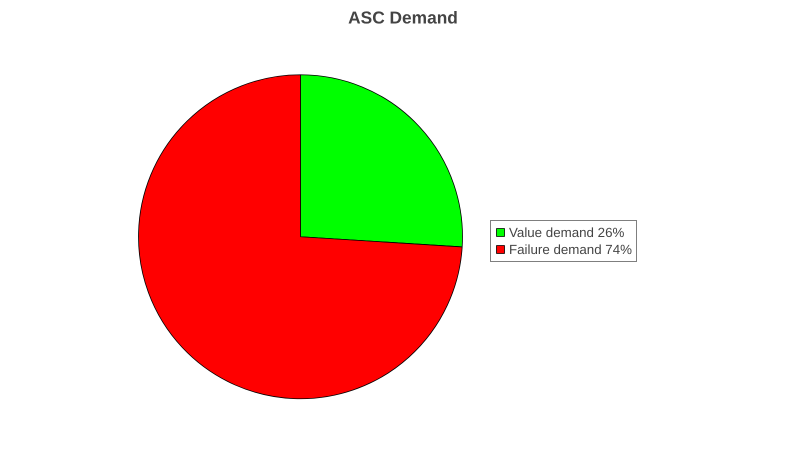 The height and width of the screenshot is (475, 810). Describe the element at coordinates (570, 249) in the screenshot. I see `legend-label: Failure demand 74%` at that location.